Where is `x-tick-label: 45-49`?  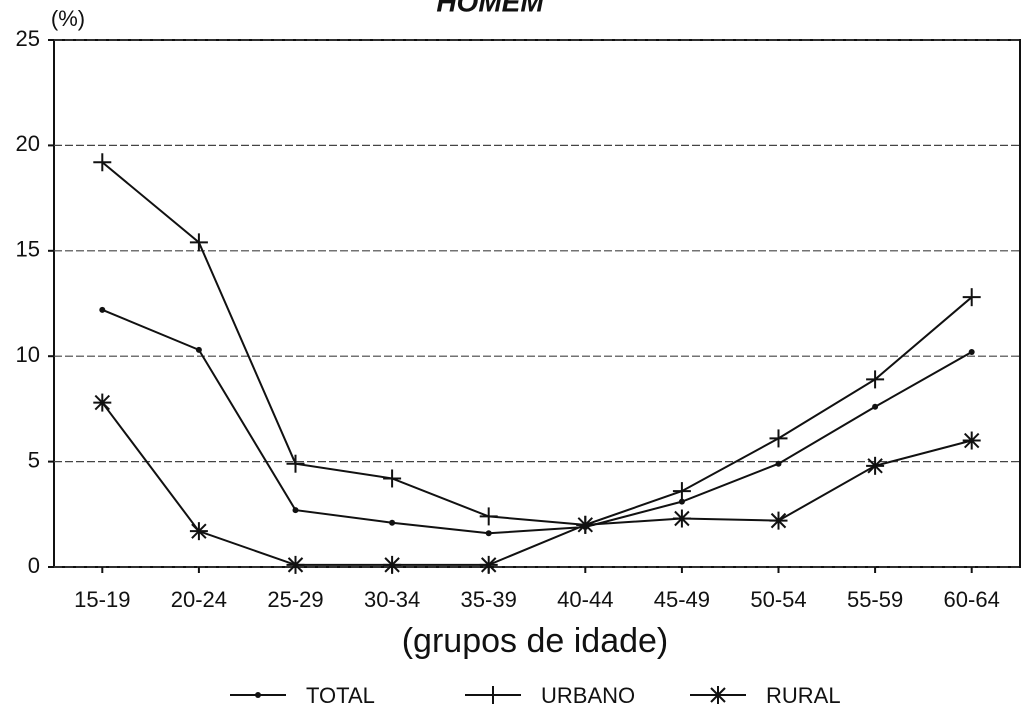 x-tick-label: 45-49 is located at coordinates (682, 599).